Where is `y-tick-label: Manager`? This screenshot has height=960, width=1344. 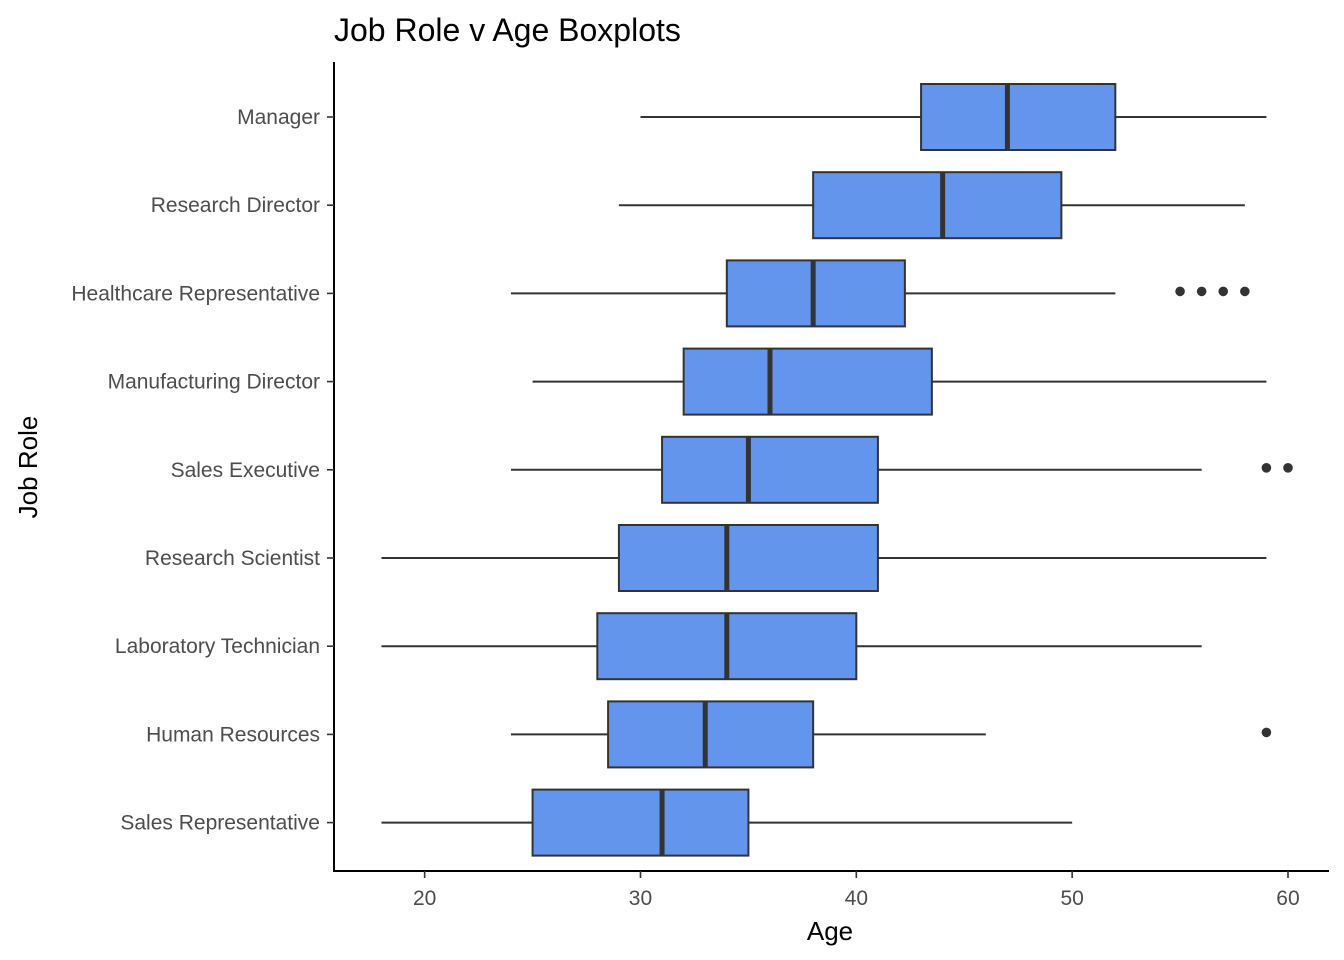
y-tick-label: Manager is located at coordinates (278, 117).